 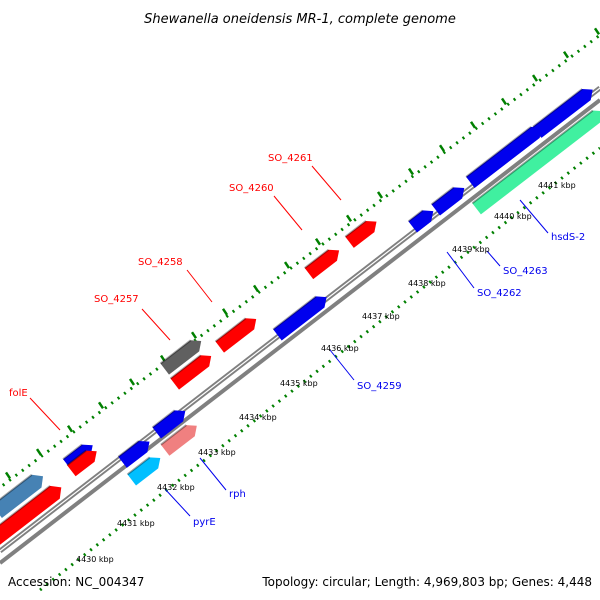 What do you see at coordinates (258, 417) in the screenshot?
I see `tick-label: 4434 kbp` at bounding box center [258, 417].